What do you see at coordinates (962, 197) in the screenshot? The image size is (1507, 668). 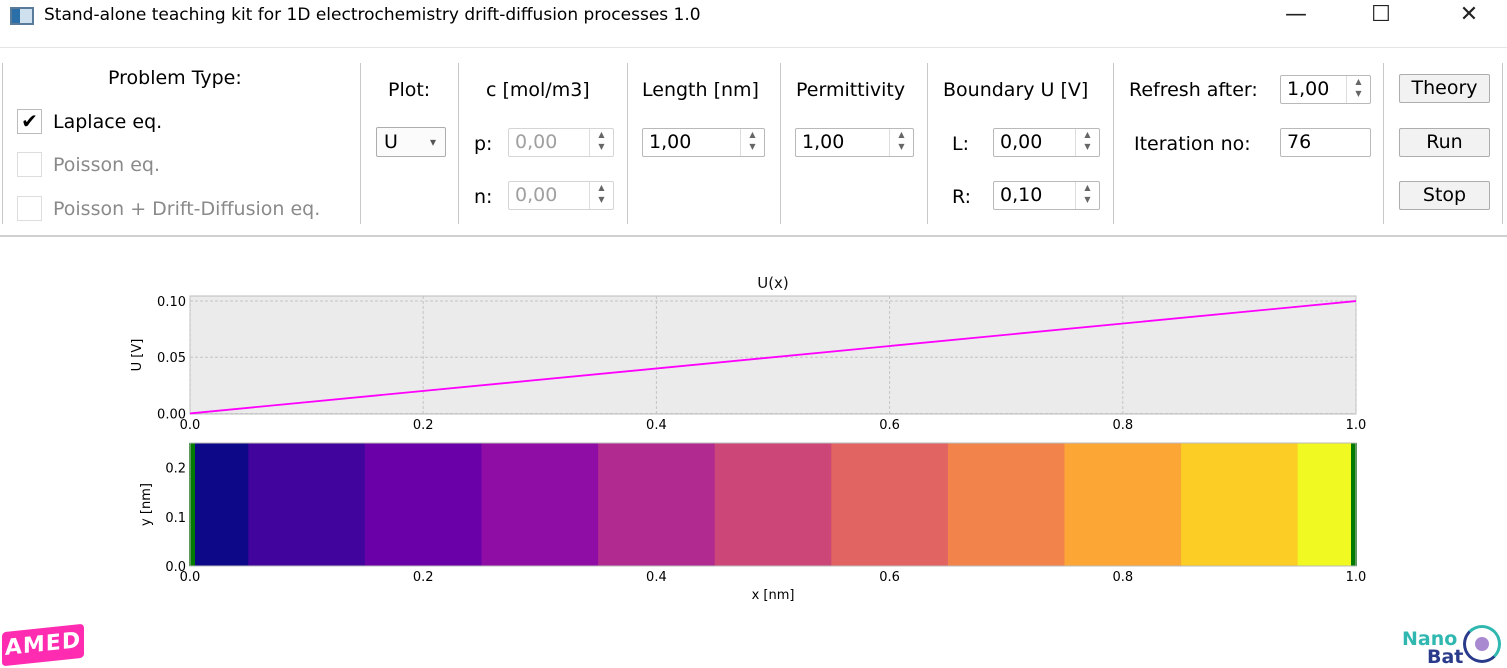 I see `boundary-r-label: R:` at bounding box center [962, 197].